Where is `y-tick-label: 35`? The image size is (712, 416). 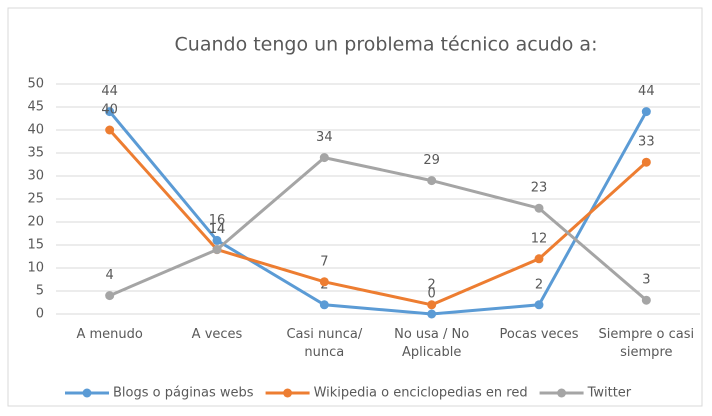 y-tick-label: 35 is located at coordinates (35, 153).